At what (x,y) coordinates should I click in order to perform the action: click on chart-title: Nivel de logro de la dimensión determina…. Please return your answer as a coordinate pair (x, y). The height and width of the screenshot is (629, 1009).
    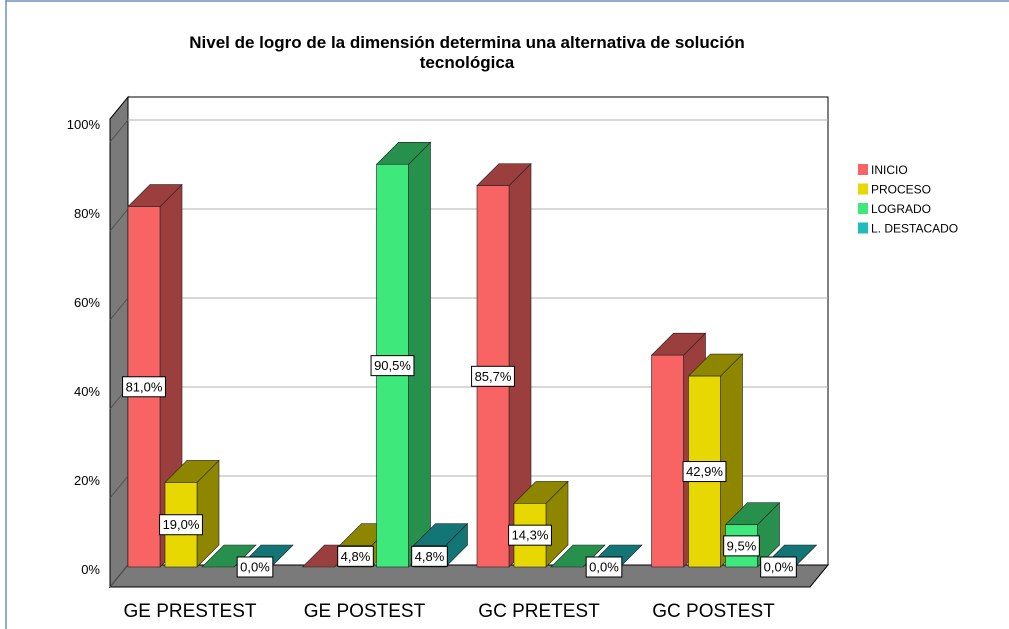
    Looking at the image, I should click on (466, 42).